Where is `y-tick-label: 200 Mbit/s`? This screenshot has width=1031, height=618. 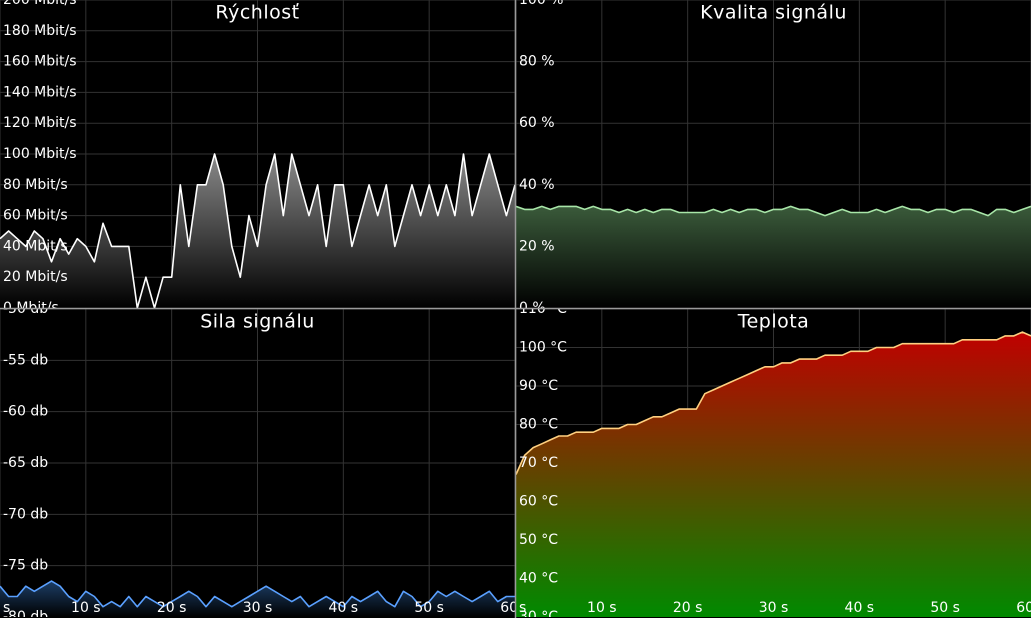
y-tick-label: 200 Mbit/s is located at coordinates (40, 4).